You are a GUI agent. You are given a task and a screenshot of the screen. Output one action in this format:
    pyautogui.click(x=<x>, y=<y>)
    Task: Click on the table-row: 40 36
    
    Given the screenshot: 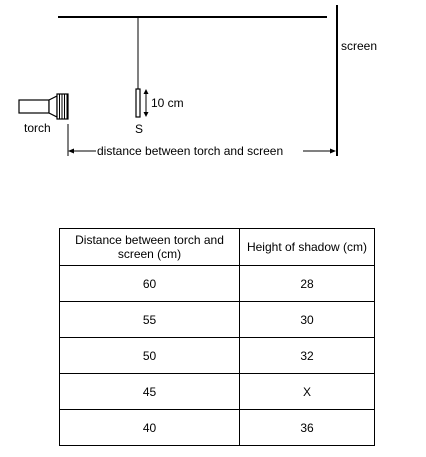 What is the action you would take?
    pyautogui.click(x=217, y=427)
    